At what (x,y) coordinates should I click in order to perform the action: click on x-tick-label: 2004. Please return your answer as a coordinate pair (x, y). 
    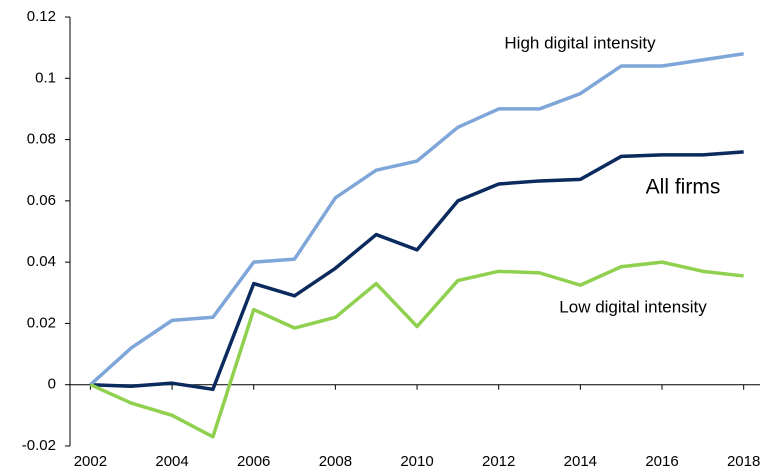
    Looking at the image, I should click on (171, 461).